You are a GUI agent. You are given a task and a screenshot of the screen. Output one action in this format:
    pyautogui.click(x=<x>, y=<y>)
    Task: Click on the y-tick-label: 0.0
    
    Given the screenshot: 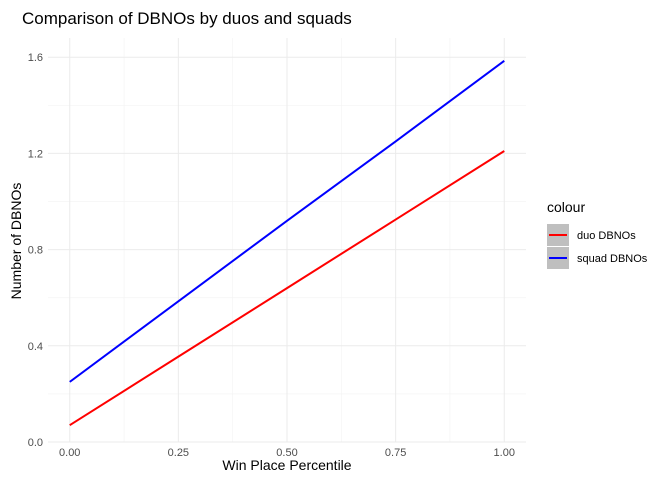 What is the action you would take?
    pyautogui.click(x=35, y=443)
    